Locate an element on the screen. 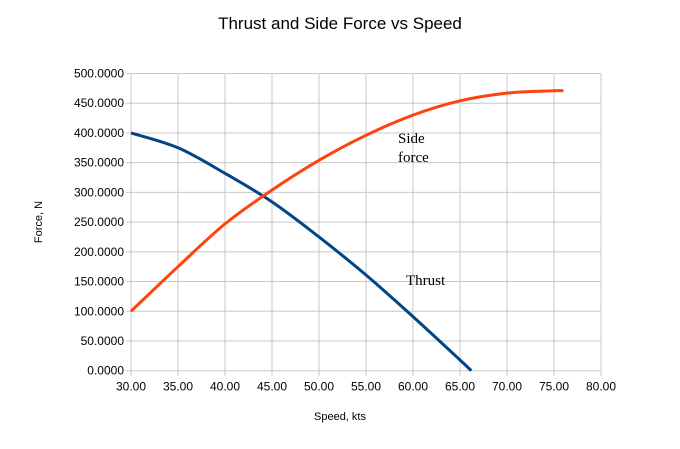 The image size is (680, 449). y-tick-label: 200.0000 is located at coordinates (99, 252).